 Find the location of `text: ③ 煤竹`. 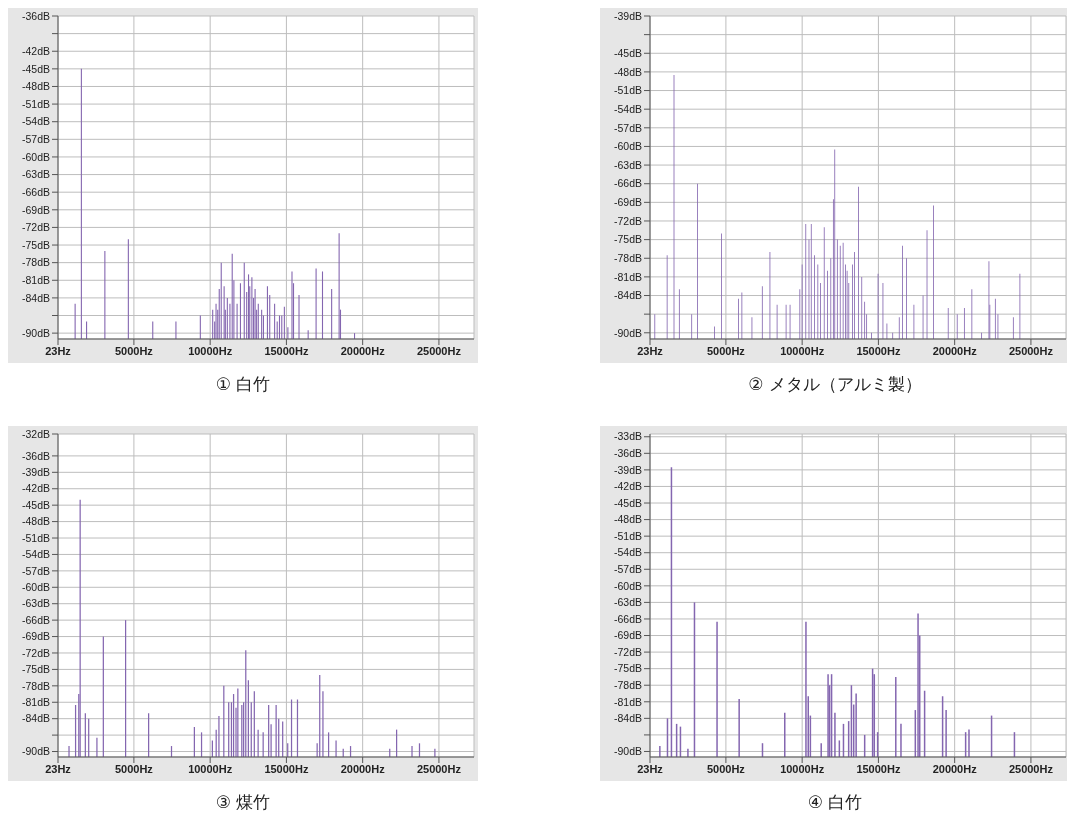

text: ③ 煤竹 is located at coordinates (243, 802).